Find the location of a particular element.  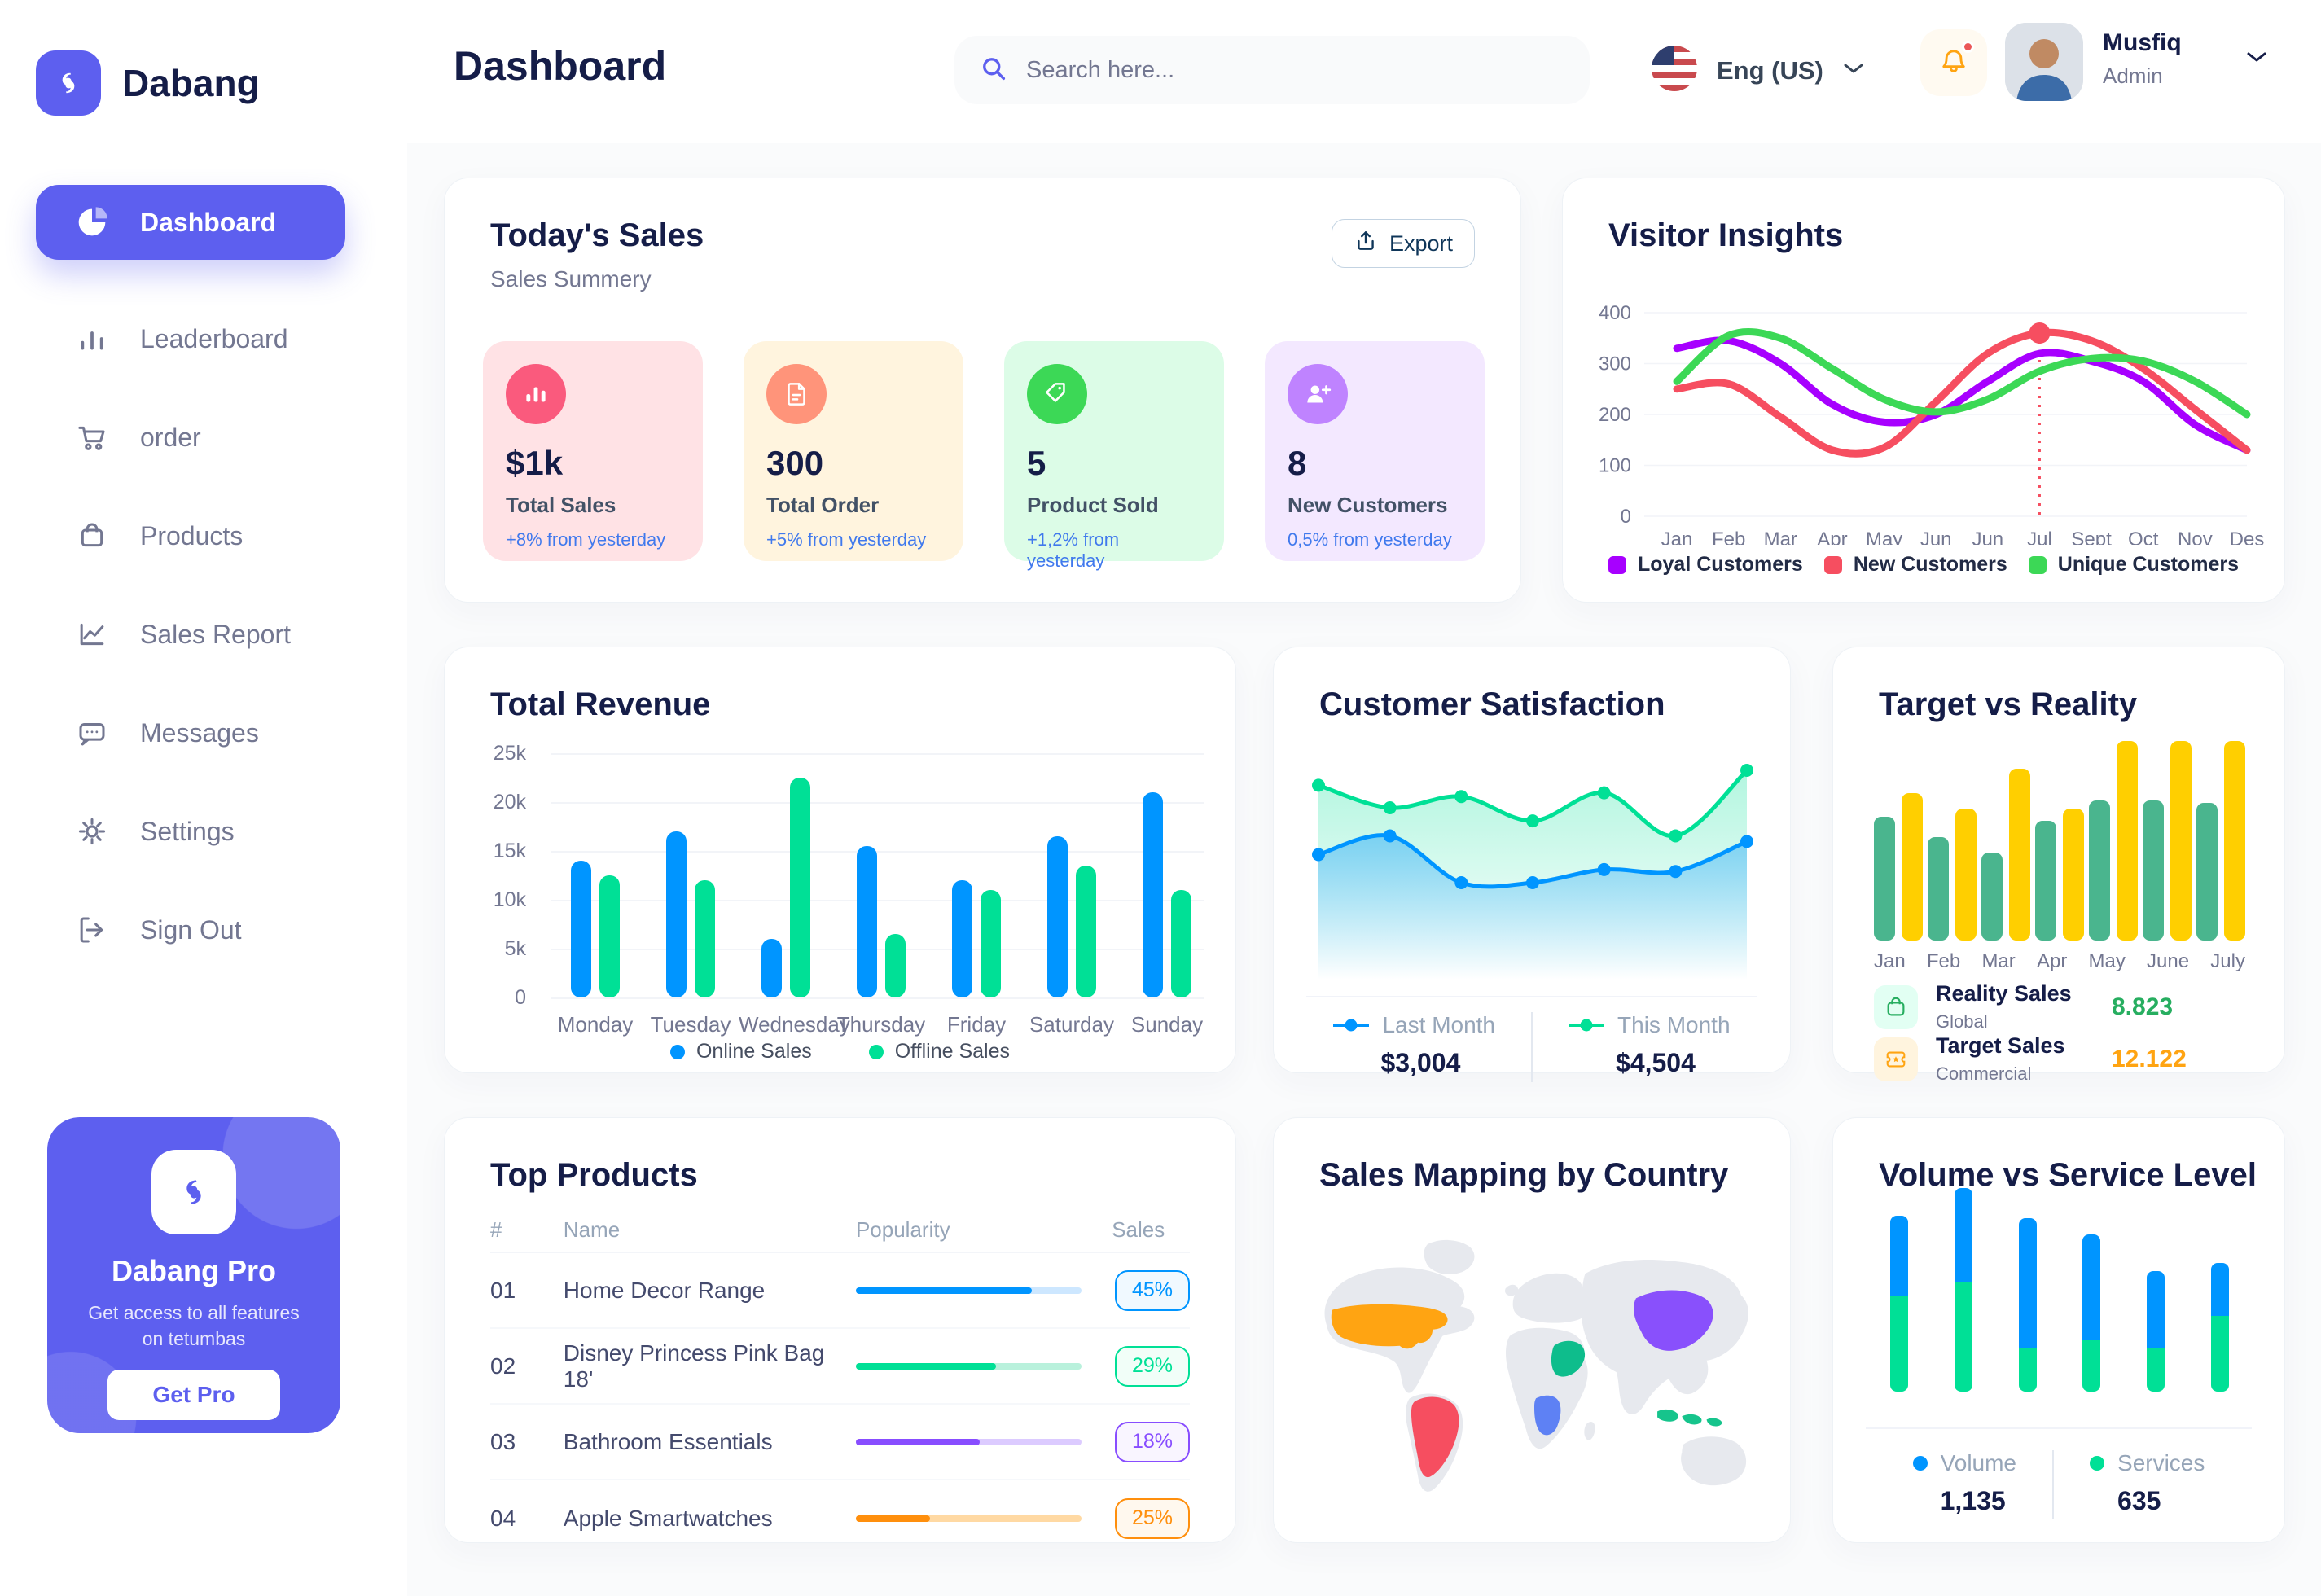

shopping-bag-icon is located at coordinates (1896, 1007).